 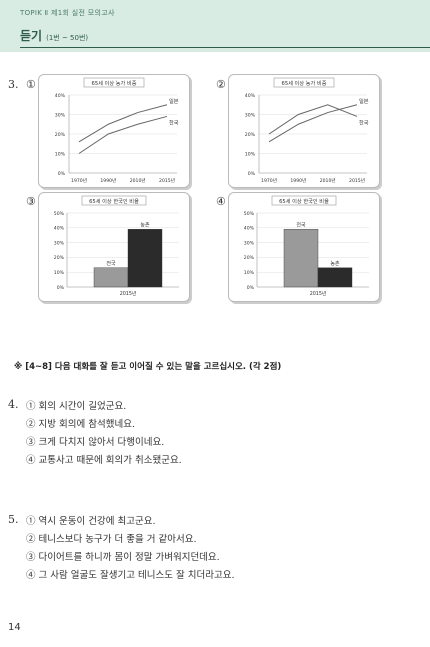 I want to click on question-5-option-4: ④ 그 사람 얼굴도 잘생기고 테니스도 잘 치더라고요., so click(x=130, y=575).